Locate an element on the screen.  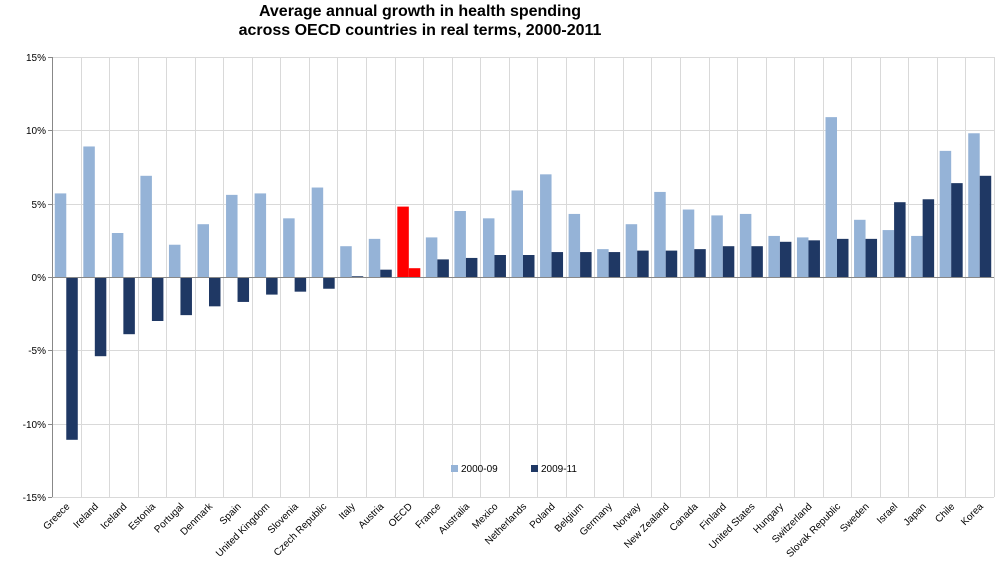
y-tick-label: 10% is located at coordinates (36, 131).